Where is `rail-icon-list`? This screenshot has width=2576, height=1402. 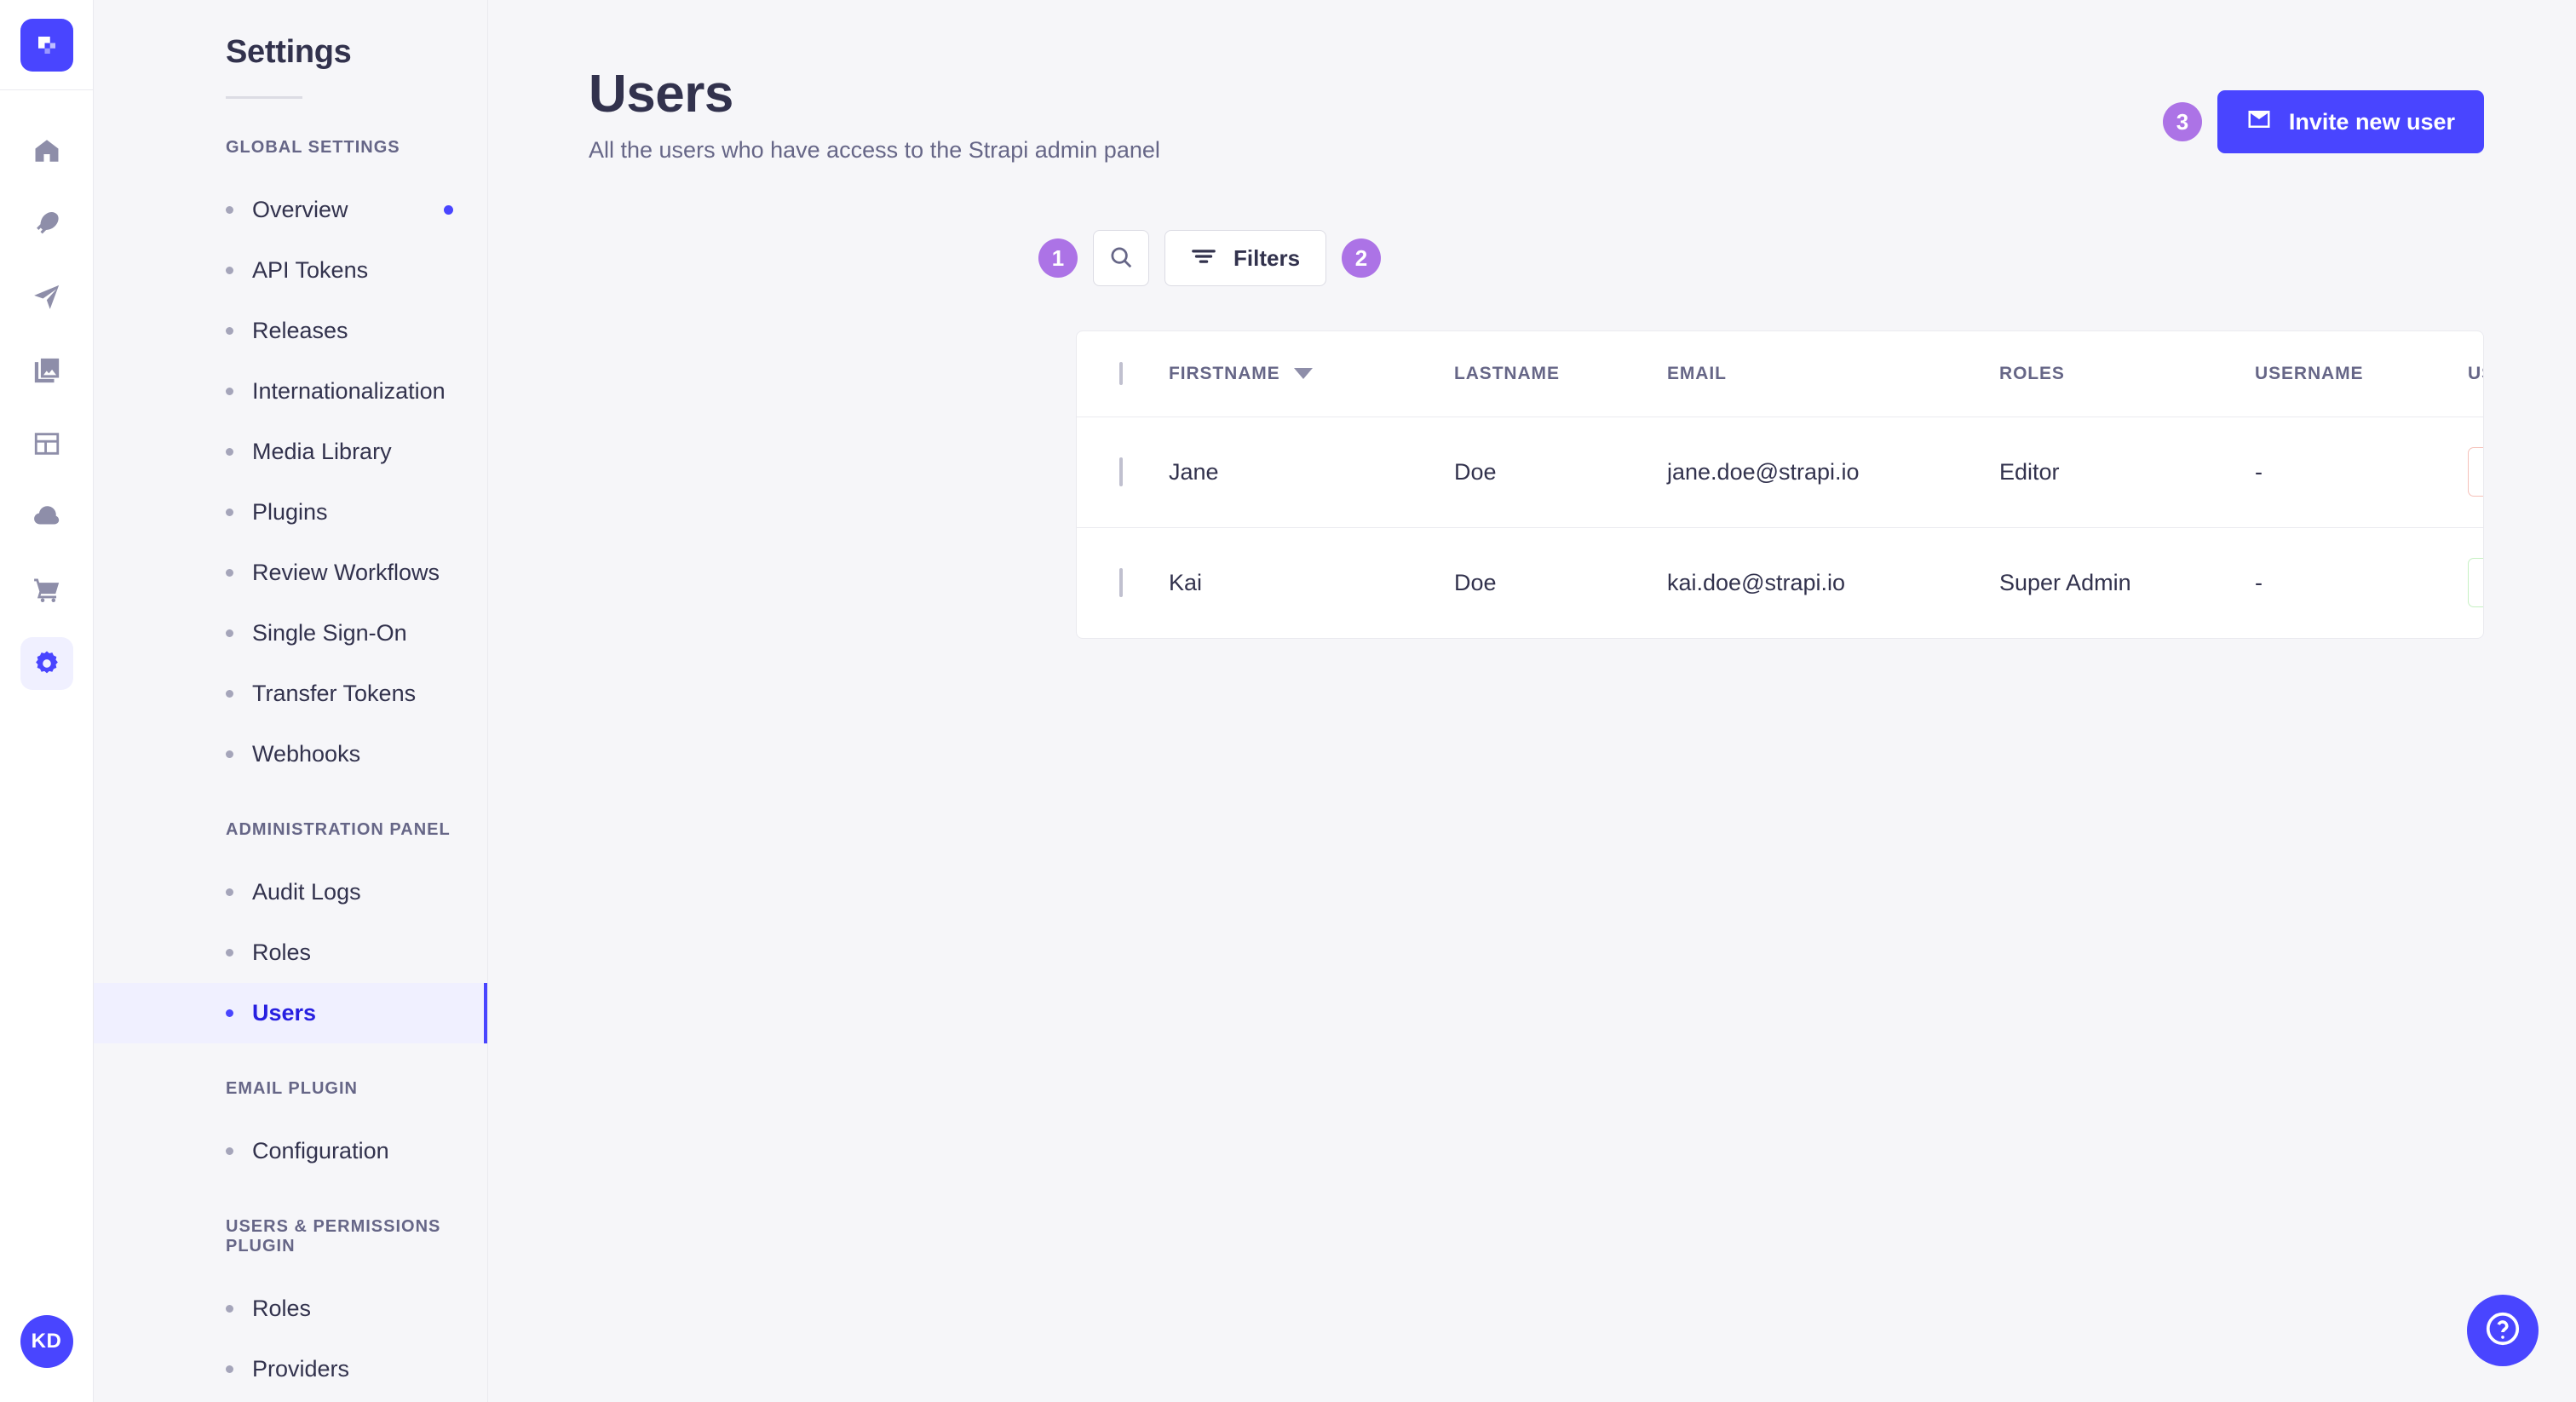
rail-icon-list is located at coordinates (46, 407).